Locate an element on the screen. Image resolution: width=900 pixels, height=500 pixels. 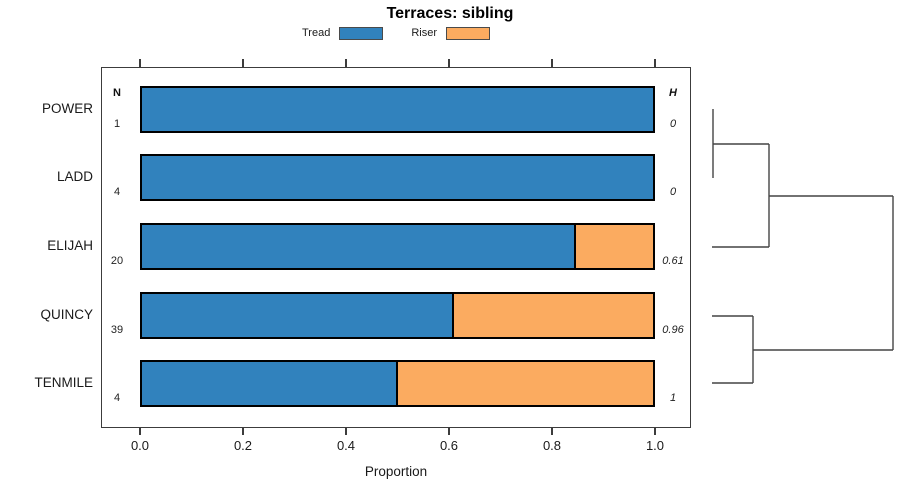
chart-title: Terraces: sibling is located at coordinates (450, 13).